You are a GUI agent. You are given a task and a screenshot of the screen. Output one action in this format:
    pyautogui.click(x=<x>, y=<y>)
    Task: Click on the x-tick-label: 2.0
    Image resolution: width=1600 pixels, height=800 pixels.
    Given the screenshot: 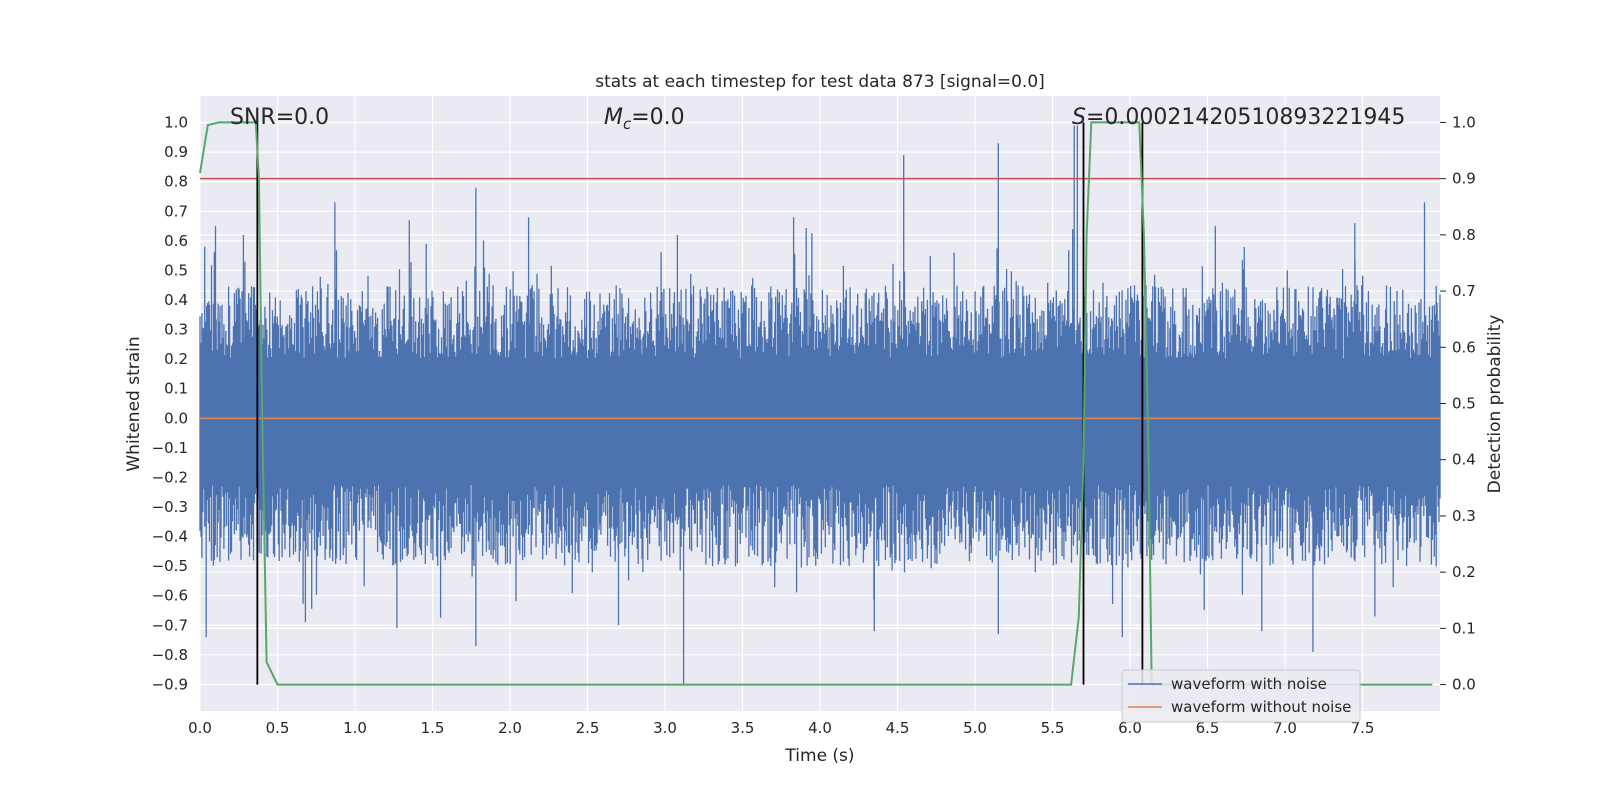 What is the action you would take?
    pyautogui.click(x=510, y=728)
    